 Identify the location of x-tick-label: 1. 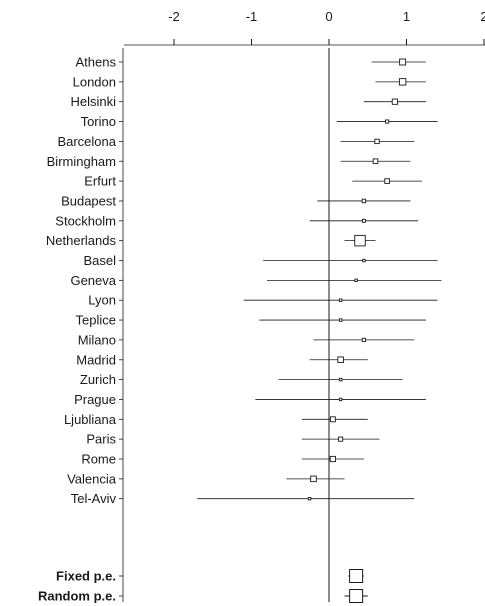
(406, 16).